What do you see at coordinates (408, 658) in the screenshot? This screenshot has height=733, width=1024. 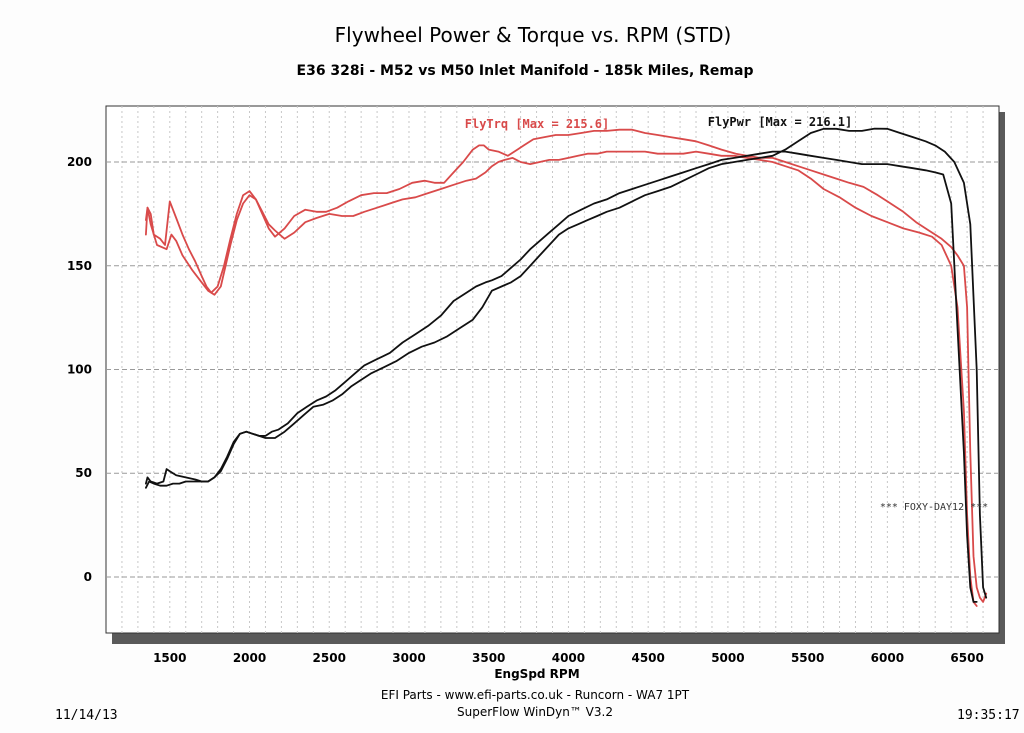 I see `x-tick-label: 3000` at bounding box center [408, 658].